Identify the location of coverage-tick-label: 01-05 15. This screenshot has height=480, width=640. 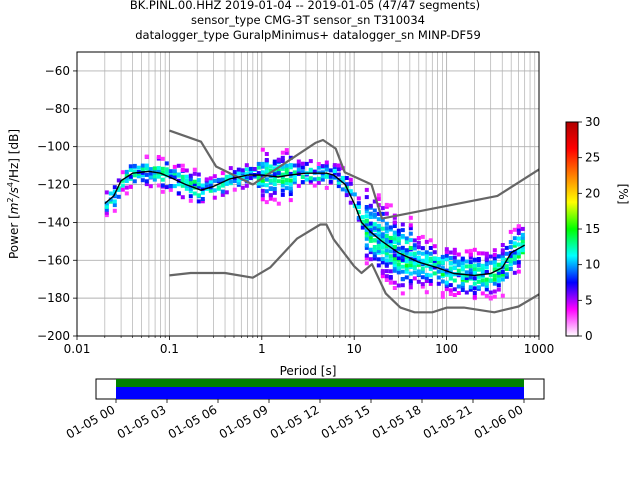
(346, 421).